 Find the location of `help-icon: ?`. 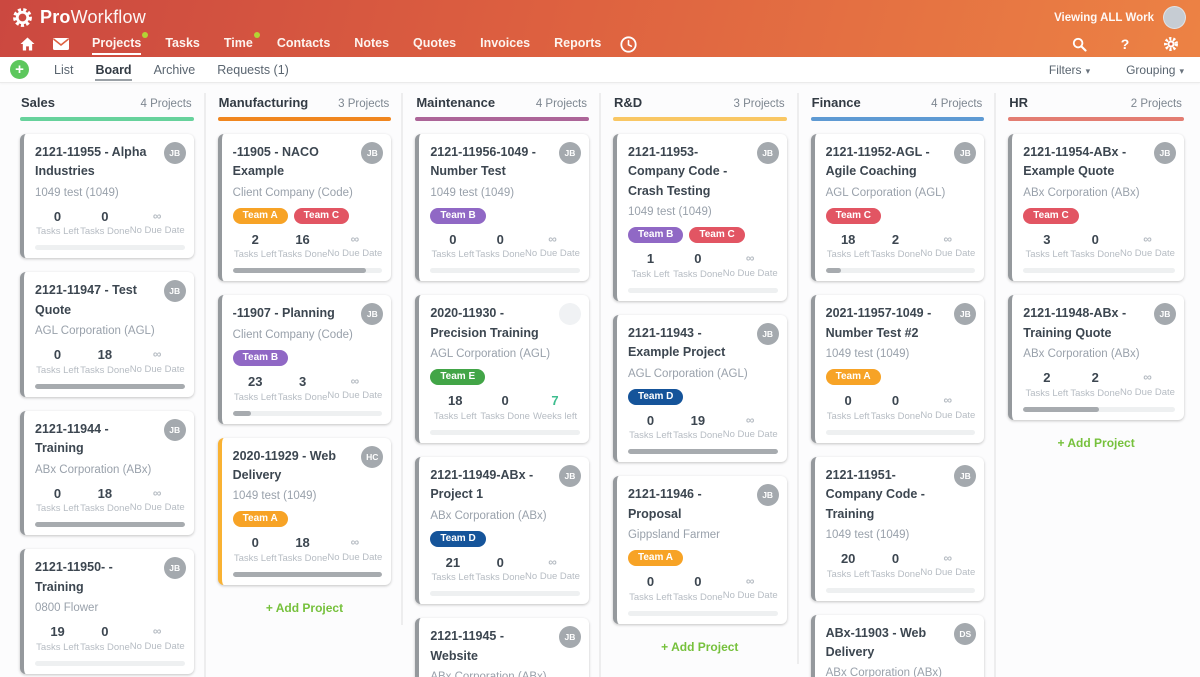

help-icon: ? is located at coordinates (1125, 44).